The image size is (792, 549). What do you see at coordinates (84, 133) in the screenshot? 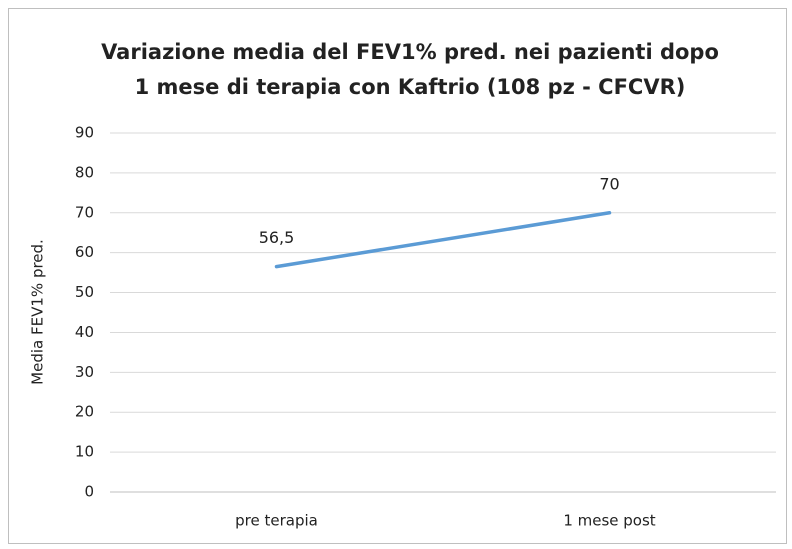
I see `y-tick-label: 90` at bounding box center [84, 133].